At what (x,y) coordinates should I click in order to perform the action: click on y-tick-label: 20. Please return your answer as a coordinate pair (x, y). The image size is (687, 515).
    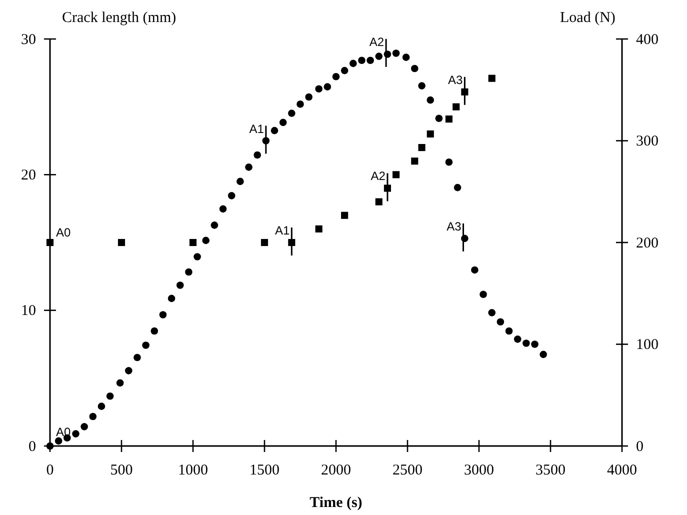
    Looking at the image, I should click on (28, 175).